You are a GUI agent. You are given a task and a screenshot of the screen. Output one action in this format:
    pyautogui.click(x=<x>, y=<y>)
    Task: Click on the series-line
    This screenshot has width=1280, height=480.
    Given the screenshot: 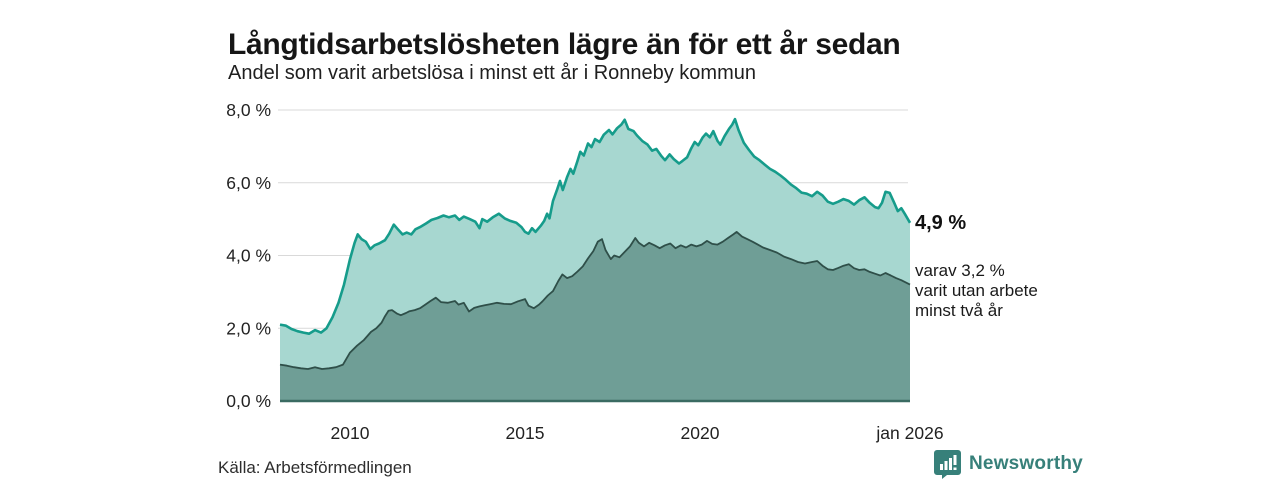 What is the action you would take?
    pyautogui.click(x=595, y=300)
    